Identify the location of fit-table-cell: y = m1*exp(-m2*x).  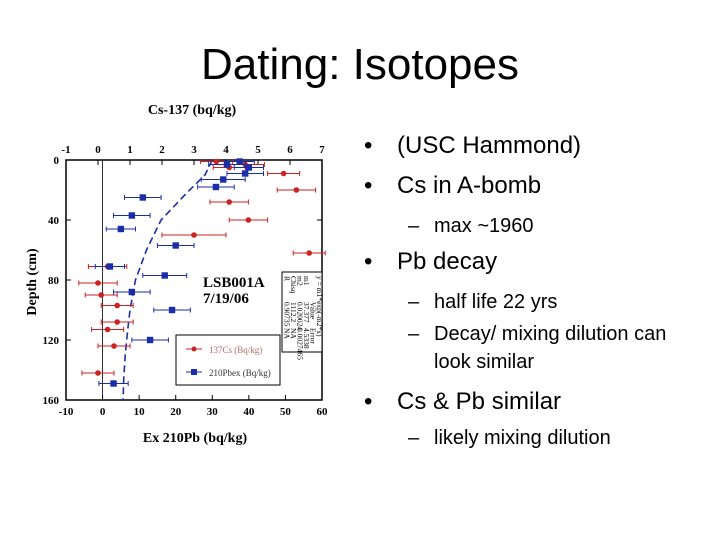
(319, 306).